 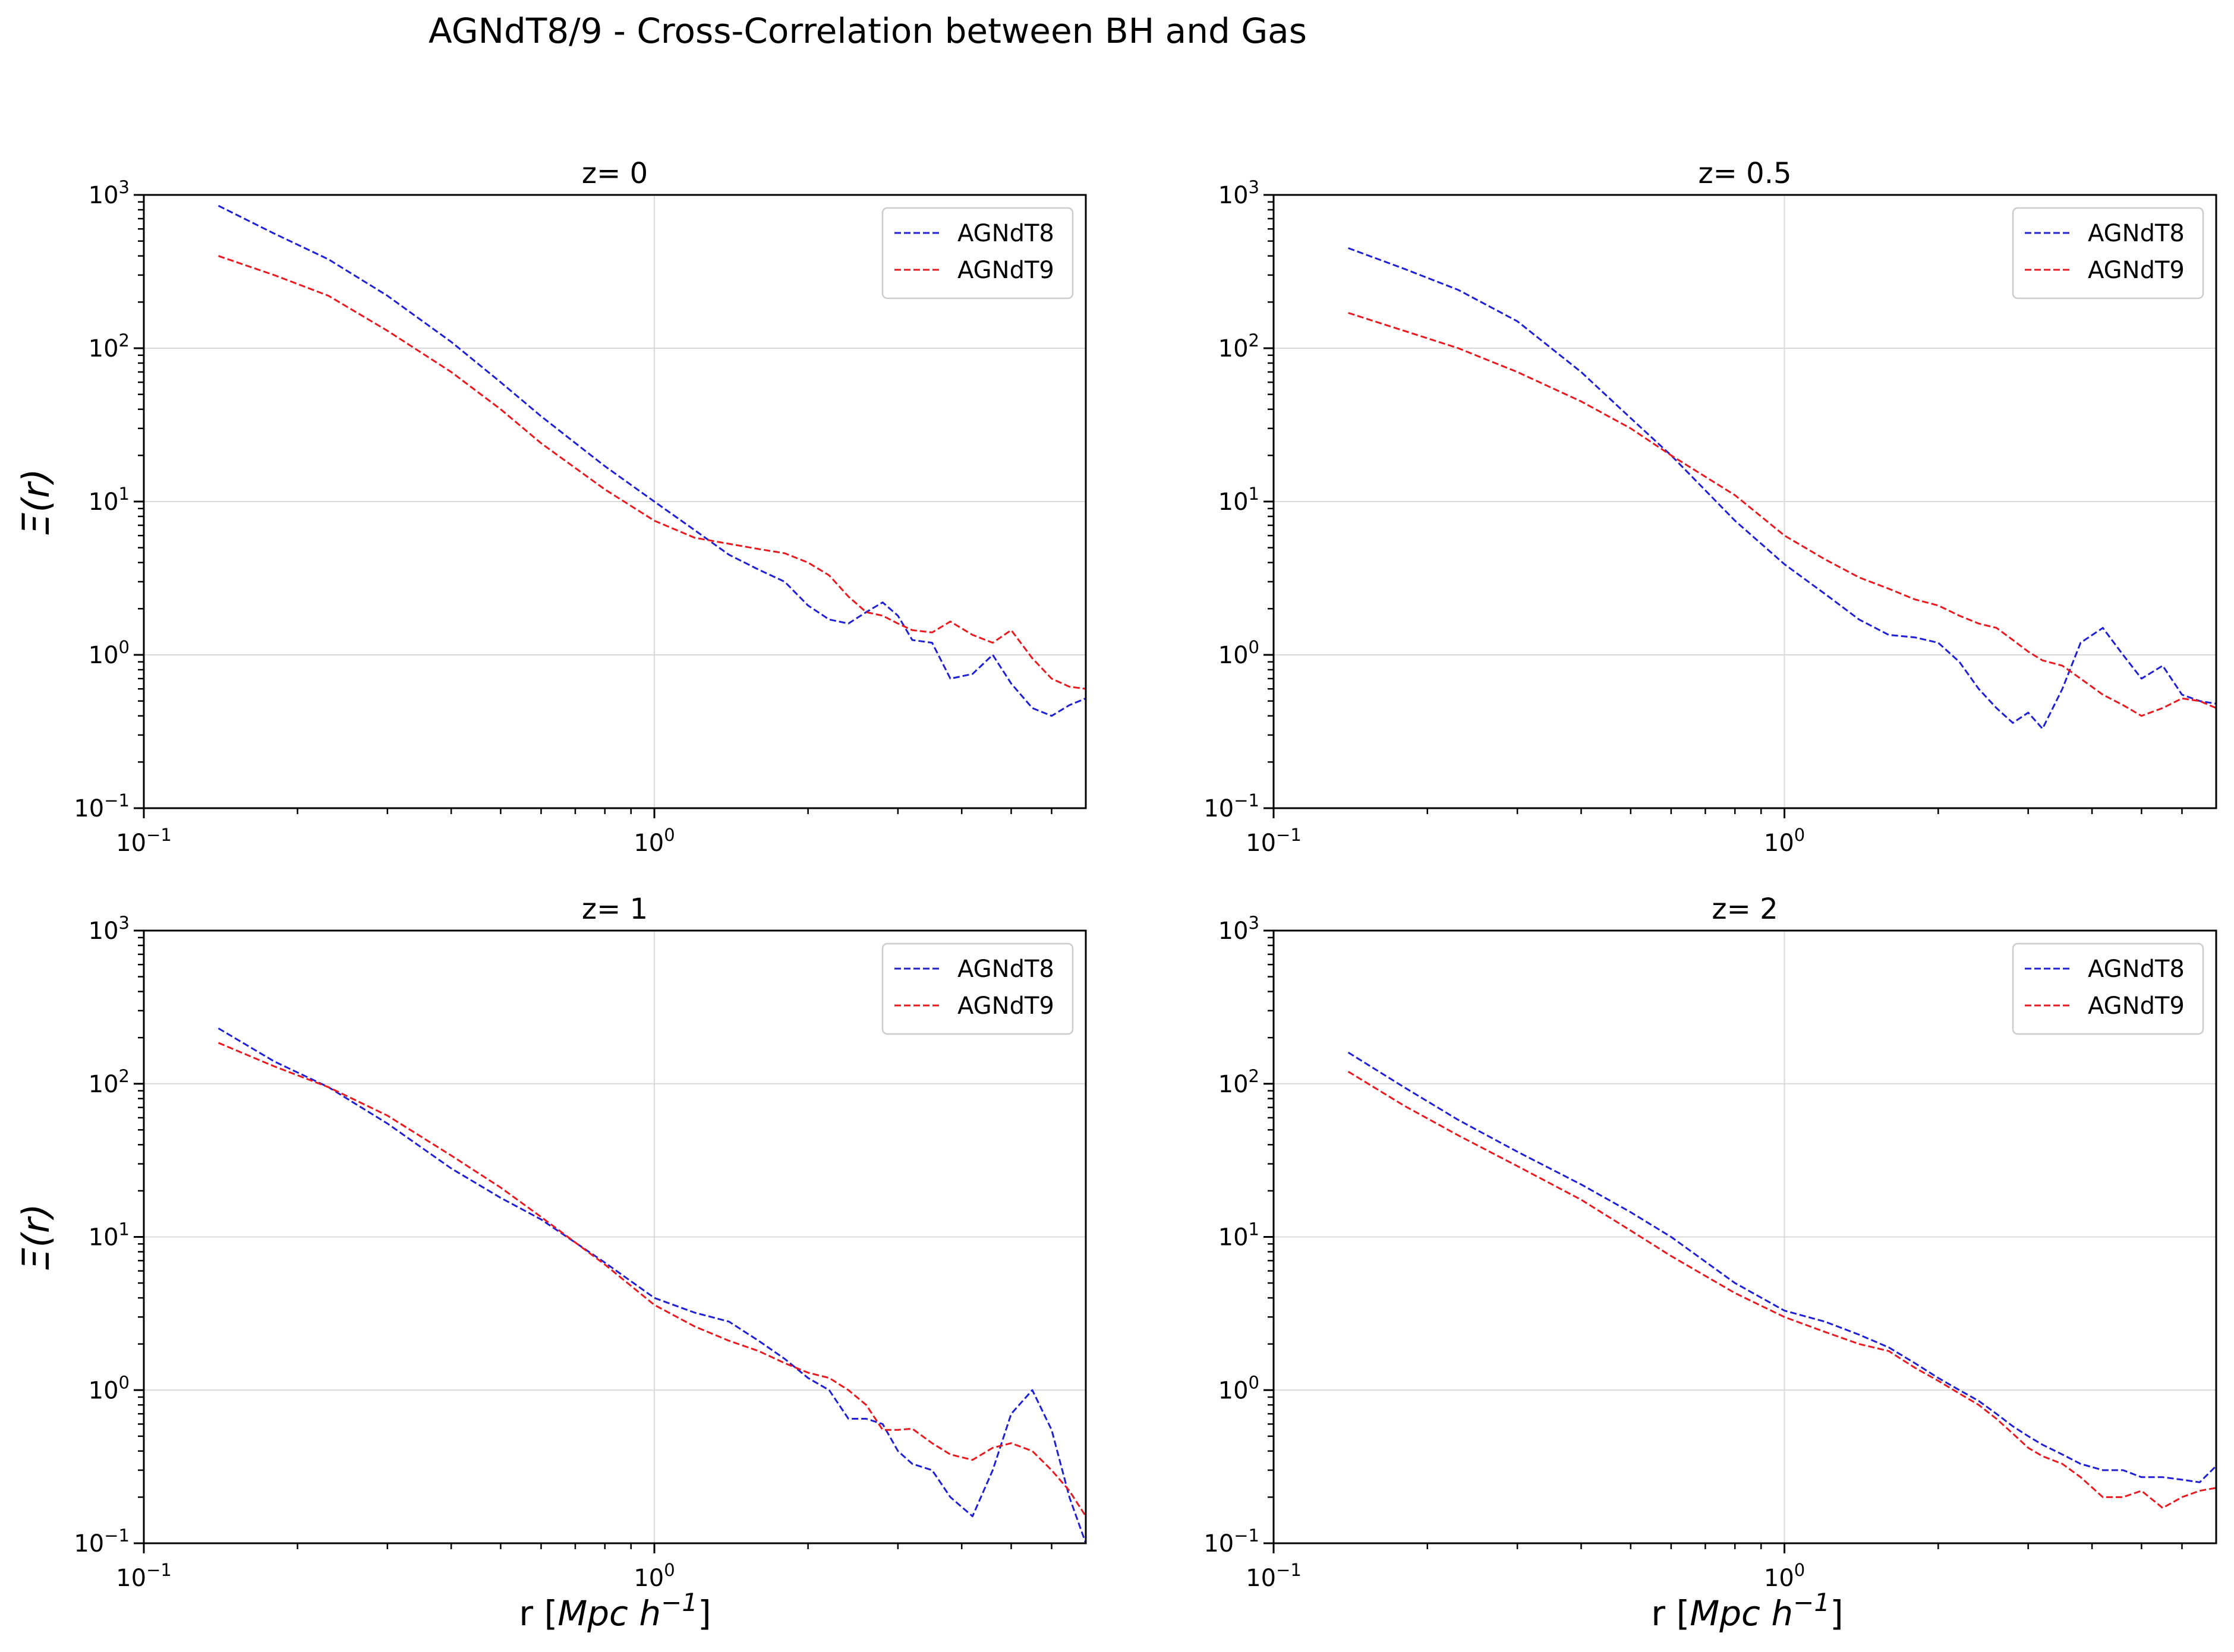 What do you see at coordinates (615, 173) in the screenshot?
I see `subplot-title: z= 0` at bounding box center [615, 173].